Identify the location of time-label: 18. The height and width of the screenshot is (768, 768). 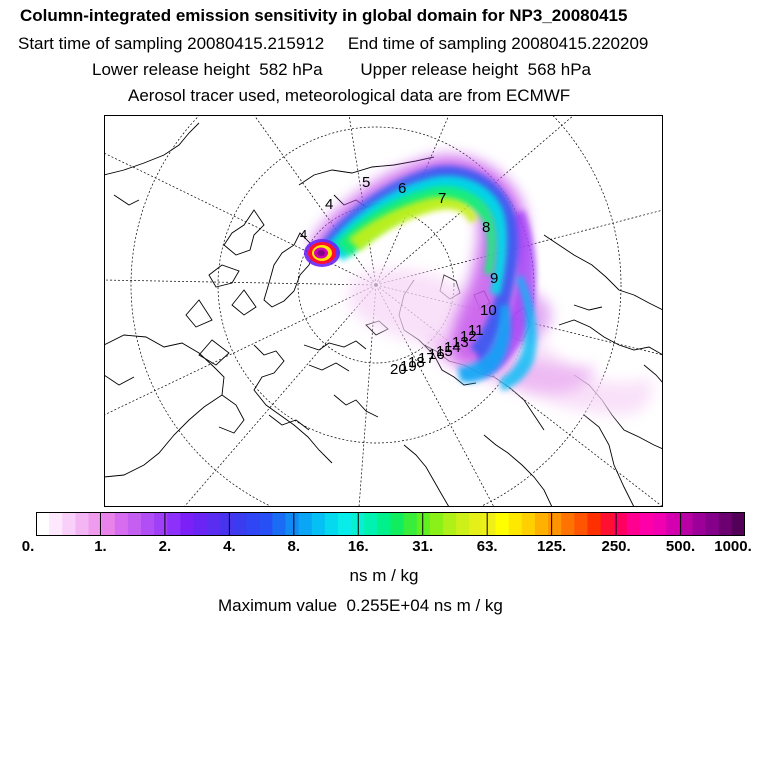
(416, 362).